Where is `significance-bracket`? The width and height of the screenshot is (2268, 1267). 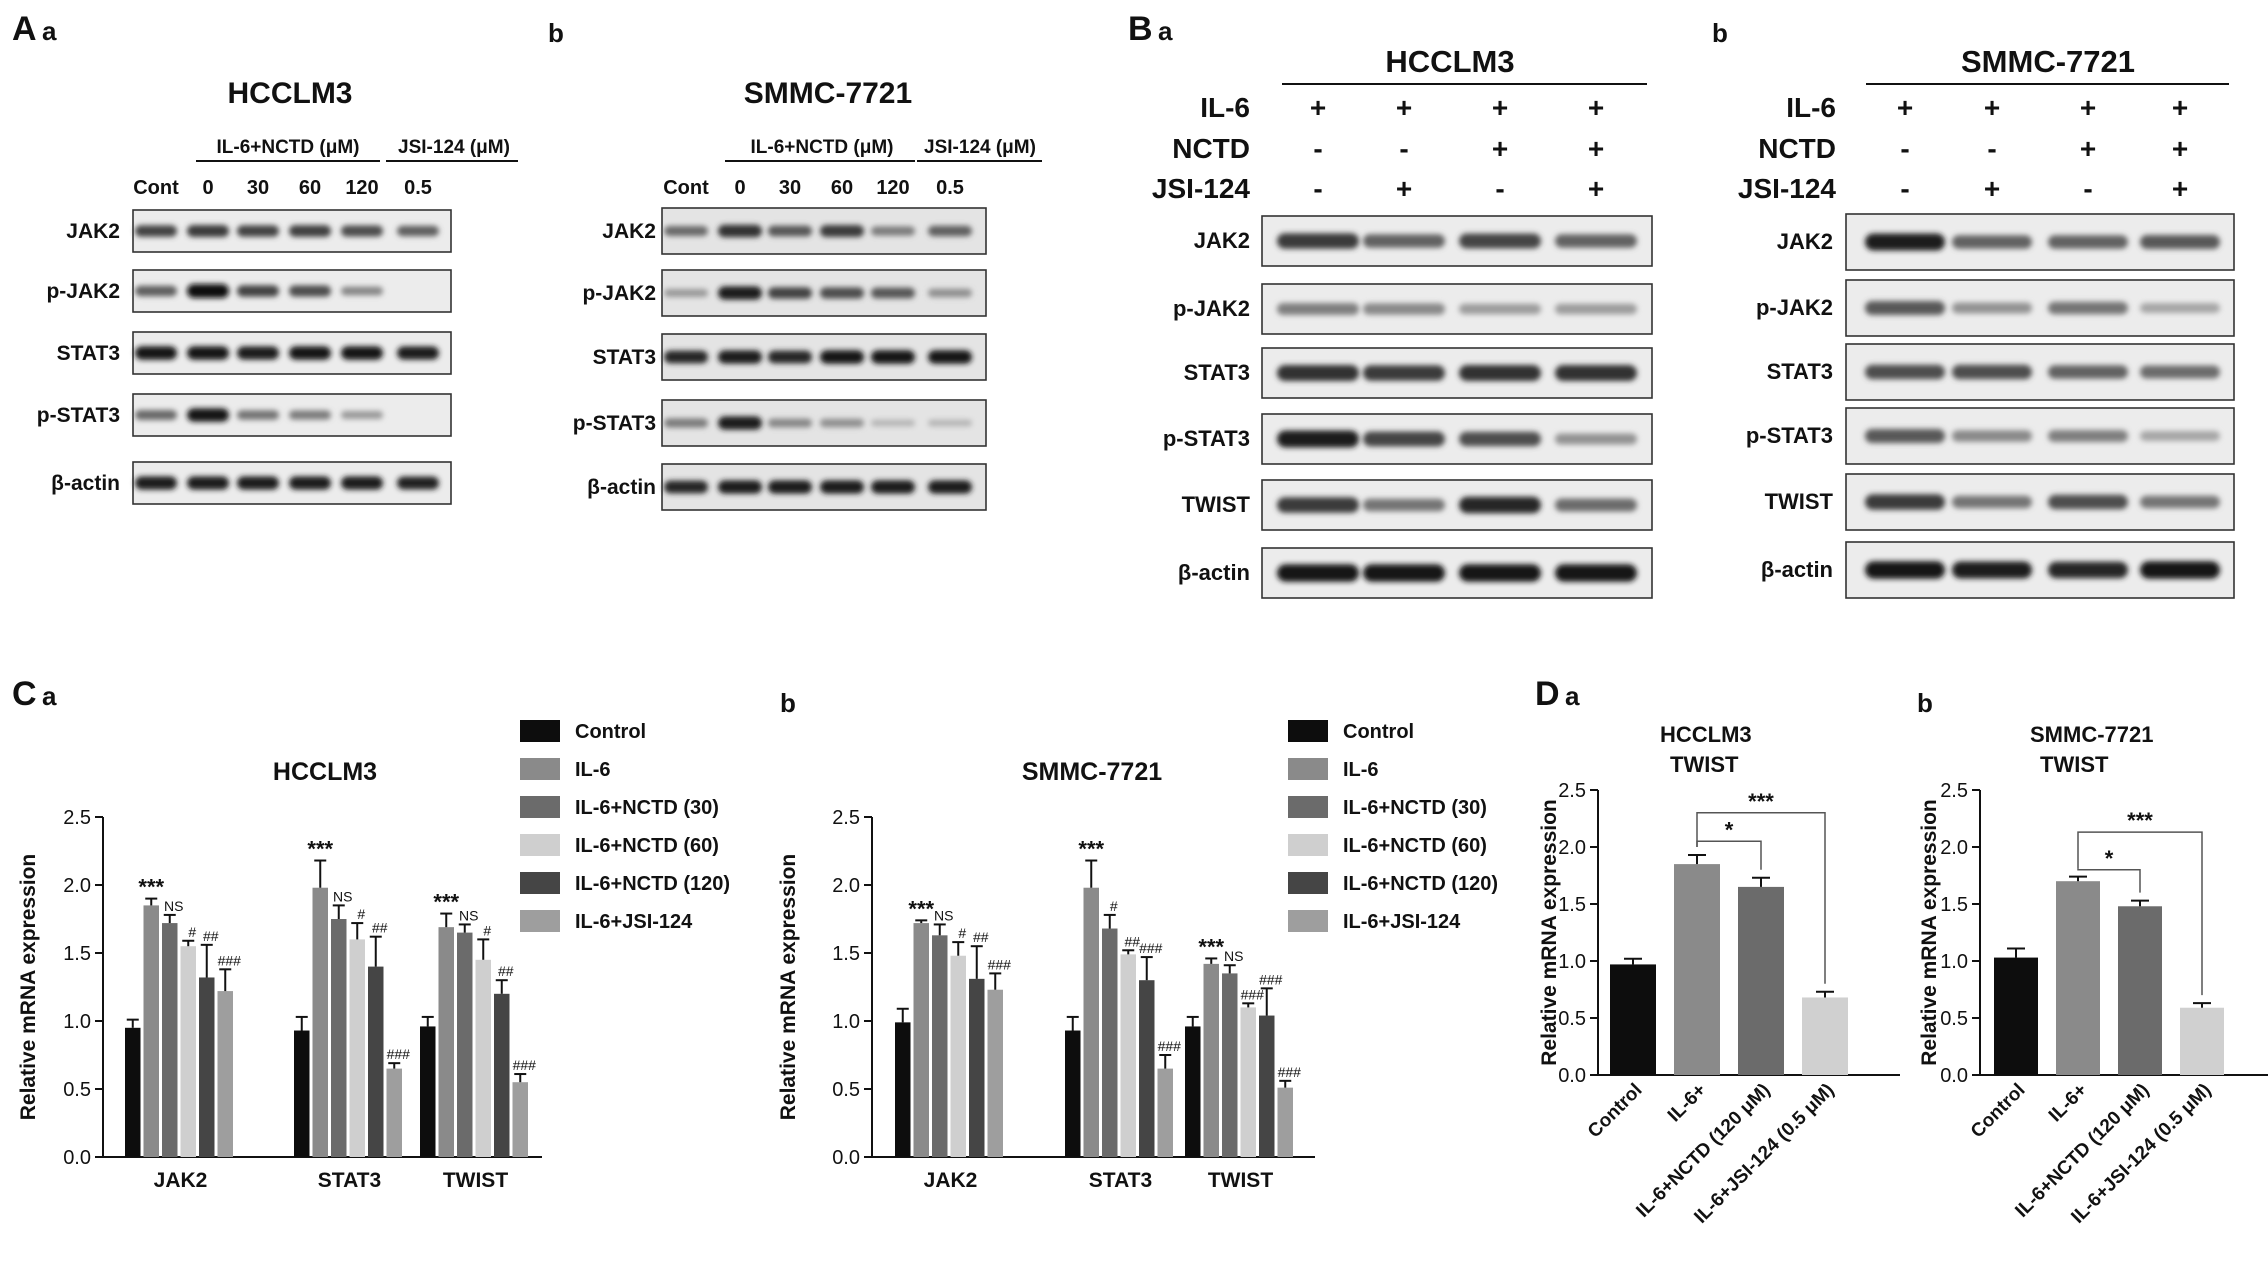 significance-bracket is located at coordinates (2140, 913).